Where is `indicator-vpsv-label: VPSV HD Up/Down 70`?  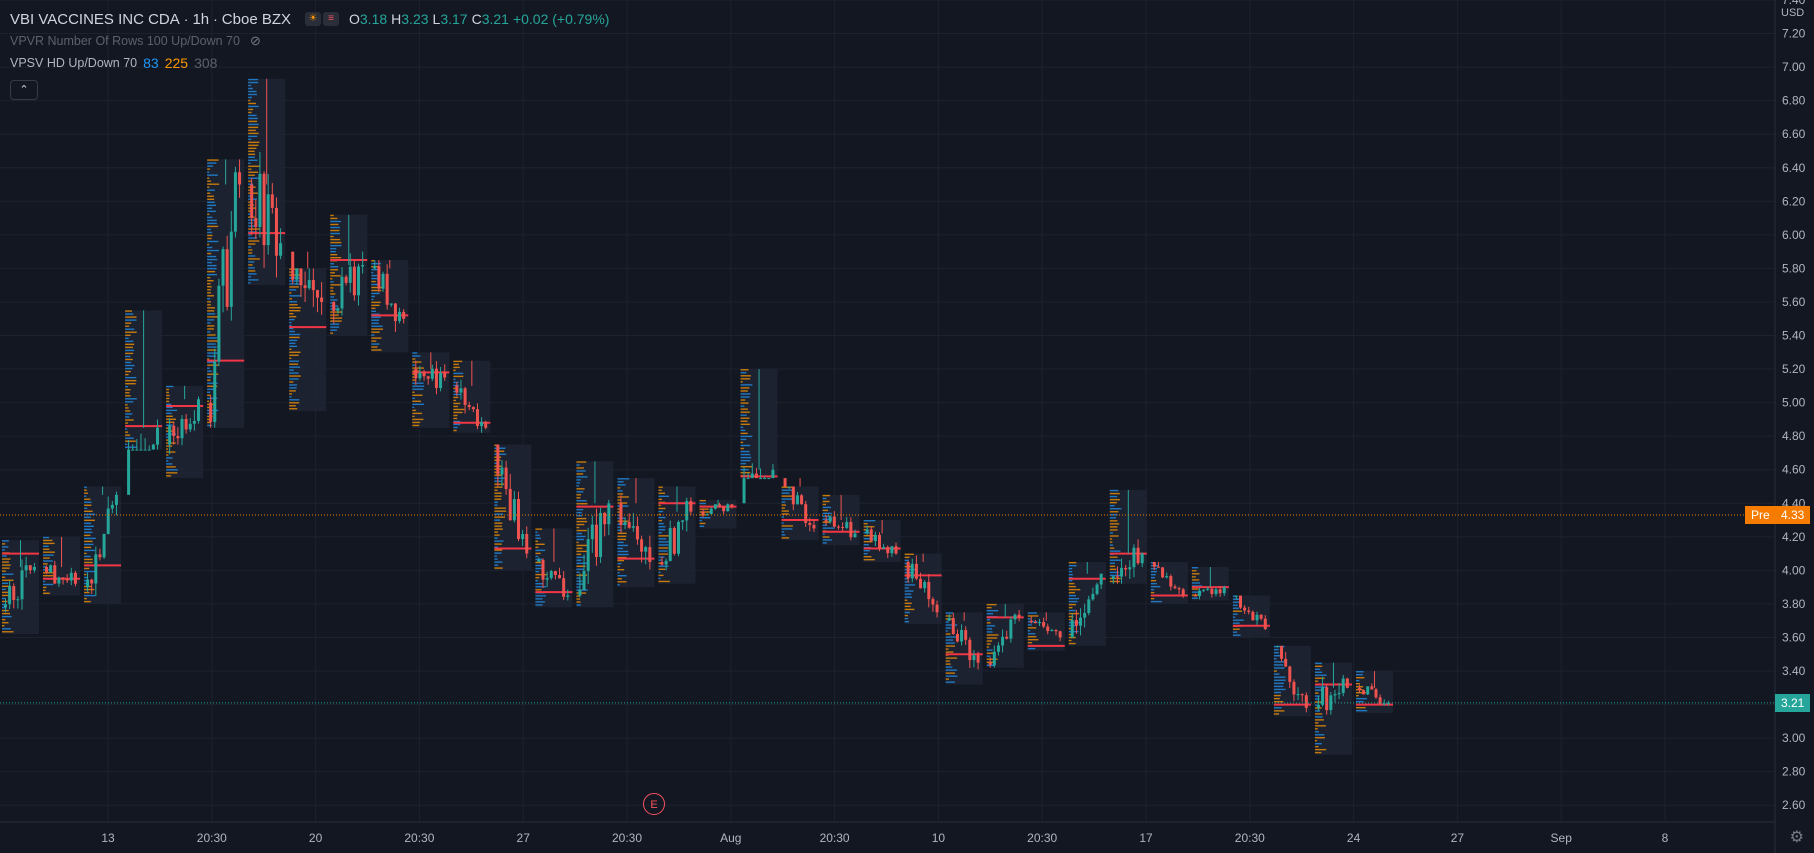
indicator-vpsv-label: VPSV HD Up/Down 70 is located at coordinates (74, 63).